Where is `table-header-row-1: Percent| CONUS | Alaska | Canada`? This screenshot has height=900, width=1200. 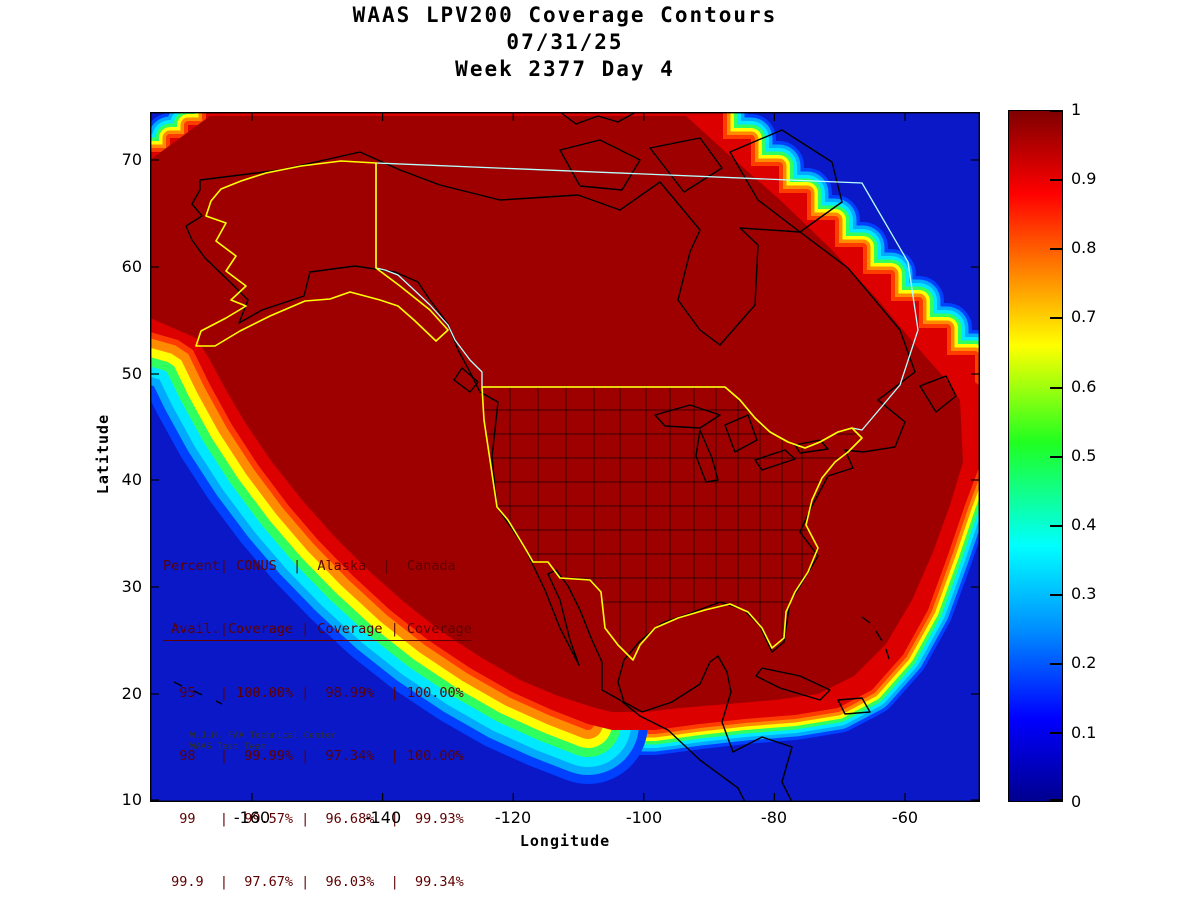
table-header-row-1: Percent| CONUS | Alaska | Canada is located at coordinates (309, 566).